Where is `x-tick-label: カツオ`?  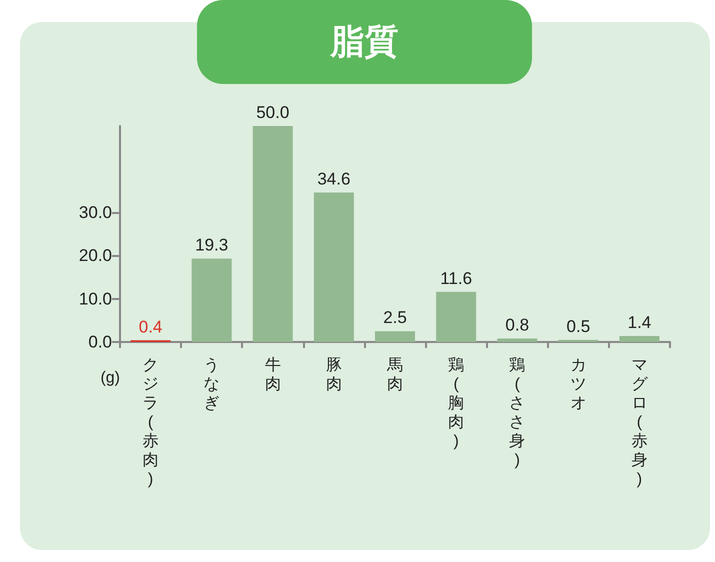 x-tick-label: カツオ is located at coordinates (578, 384).